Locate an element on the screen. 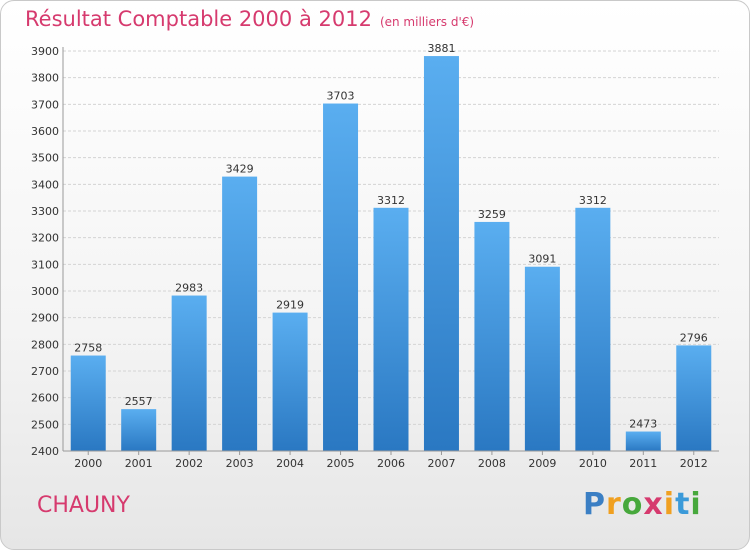 This screenshot has width=750, height=550. x-tick-label: 2009 is located at coordinates (542, 463).